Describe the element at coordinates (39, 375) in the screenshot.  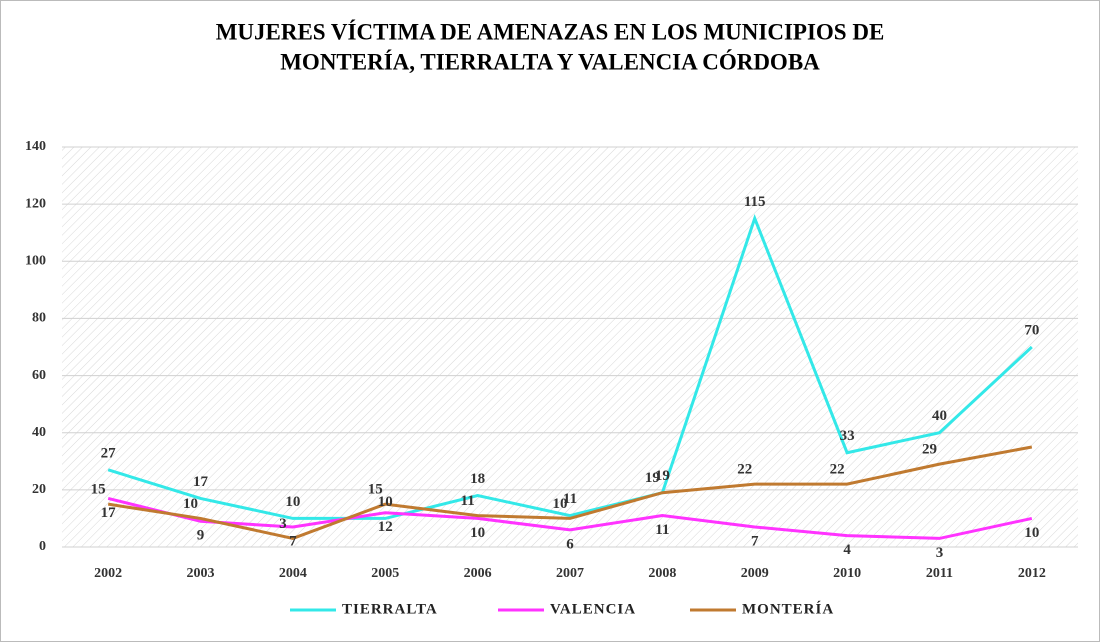
I see `y-tick-label: 60` at that location.